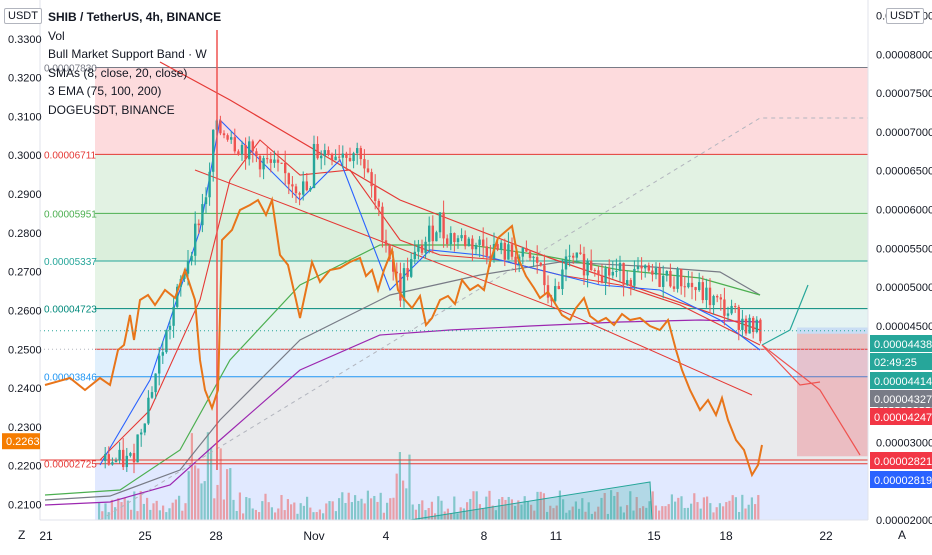 The width and height of the screenshot is (932, 555). I want to click on legend-overlay: DOGEUSDT, BINANCE, so click(111, 109).